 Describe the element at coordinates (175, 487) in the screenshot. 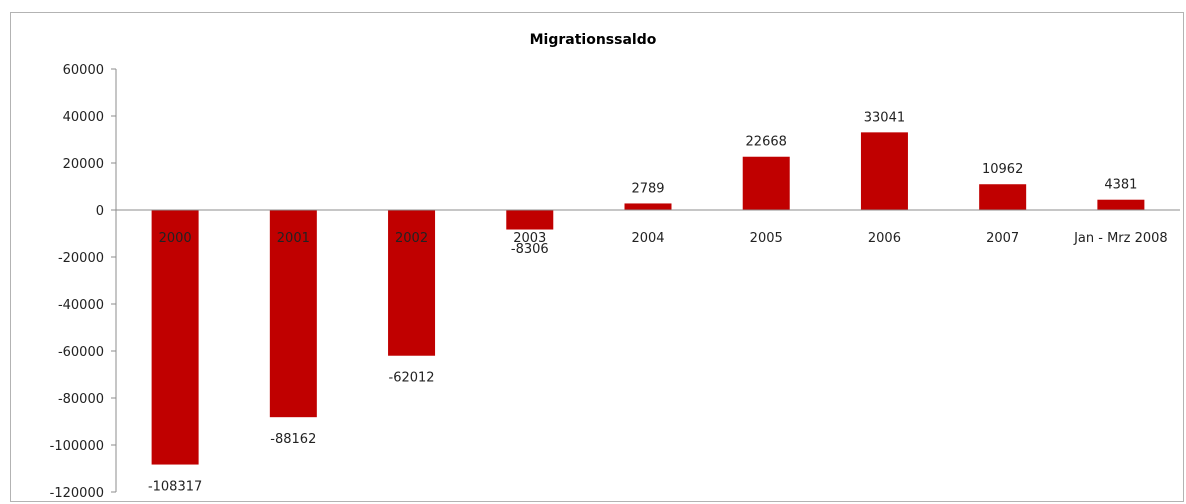

I see `data-label: -108317` at that location.